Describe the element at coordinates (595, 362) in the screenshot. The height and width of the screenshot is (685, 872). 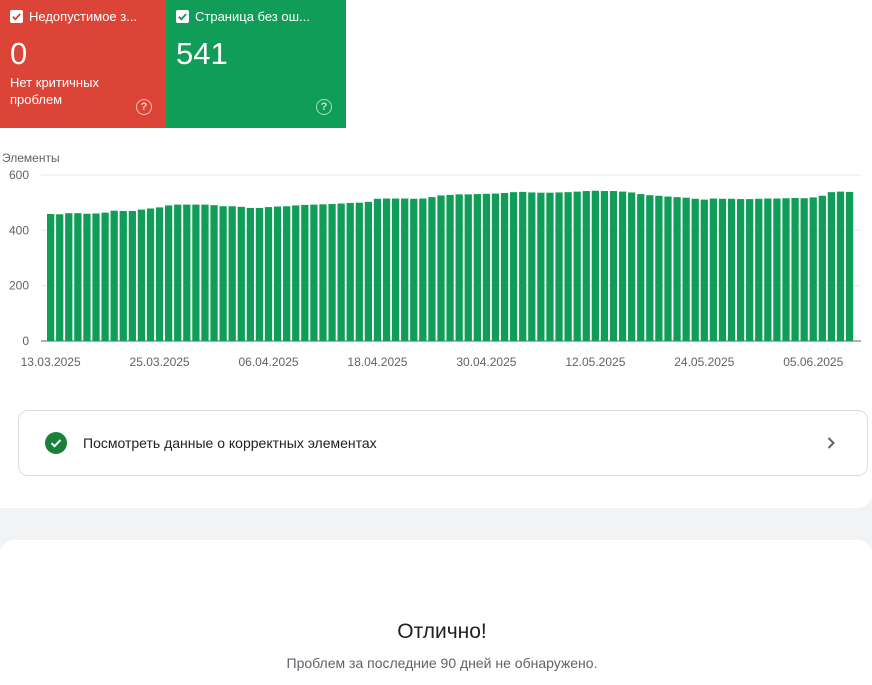
I see `x-tick-label: 12.05.2025` at that location.